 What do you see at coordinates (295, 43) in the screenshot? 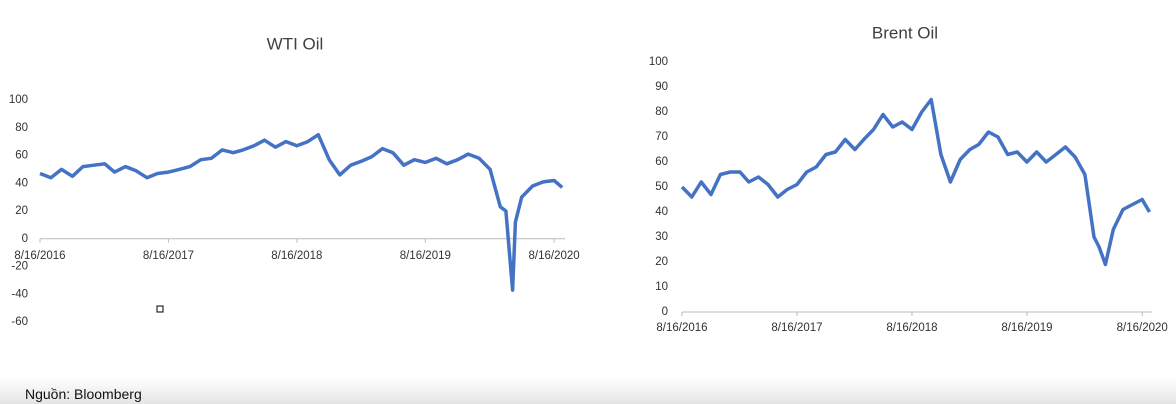
I see `chart-title: WTI Oil` at bounding box center [295, 43].